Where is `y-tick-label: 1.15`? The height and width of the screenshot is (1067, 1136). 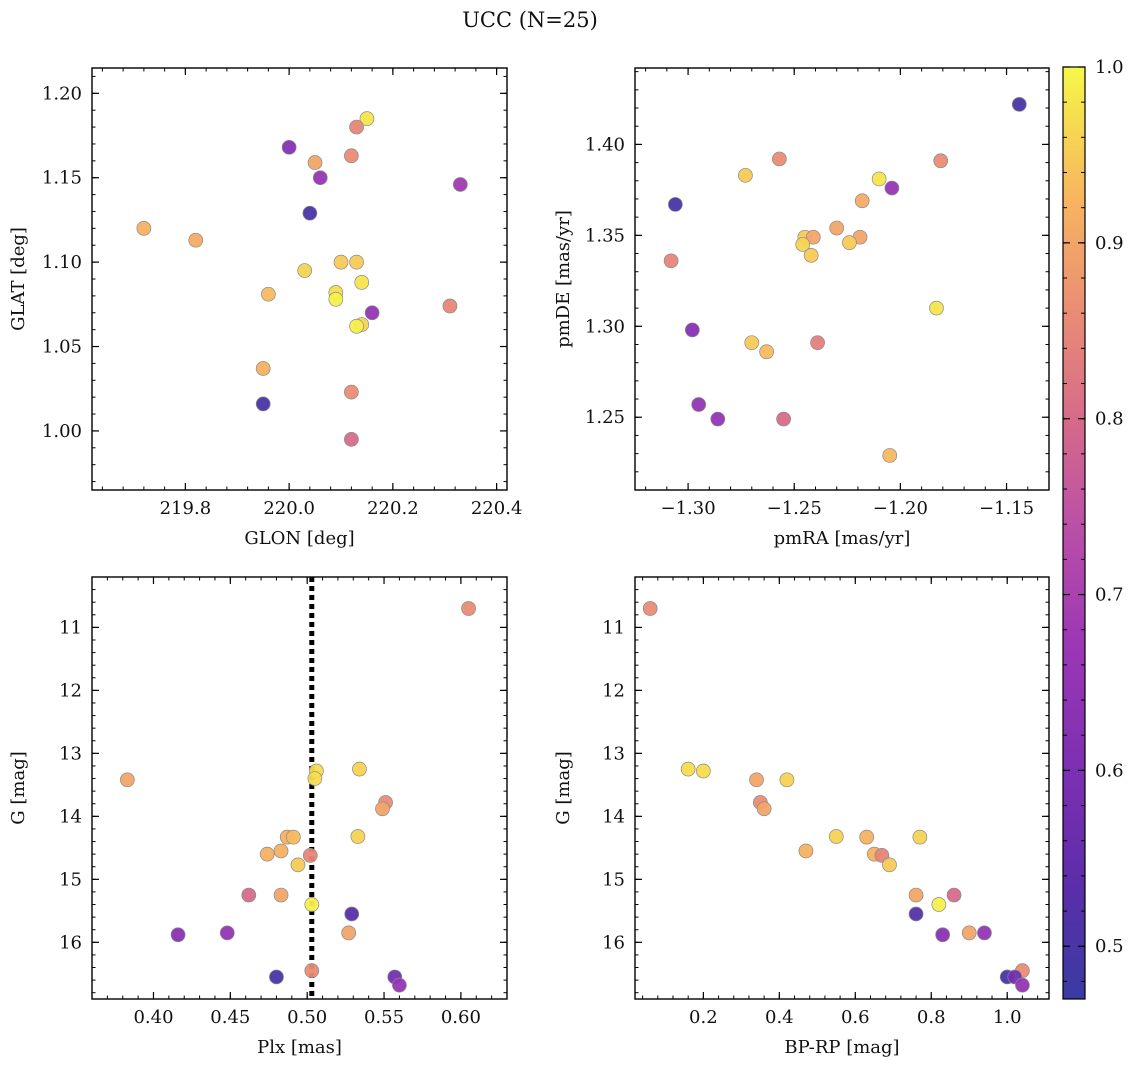
y-tick-label: 1.15 is located at coordinates (62, 178).